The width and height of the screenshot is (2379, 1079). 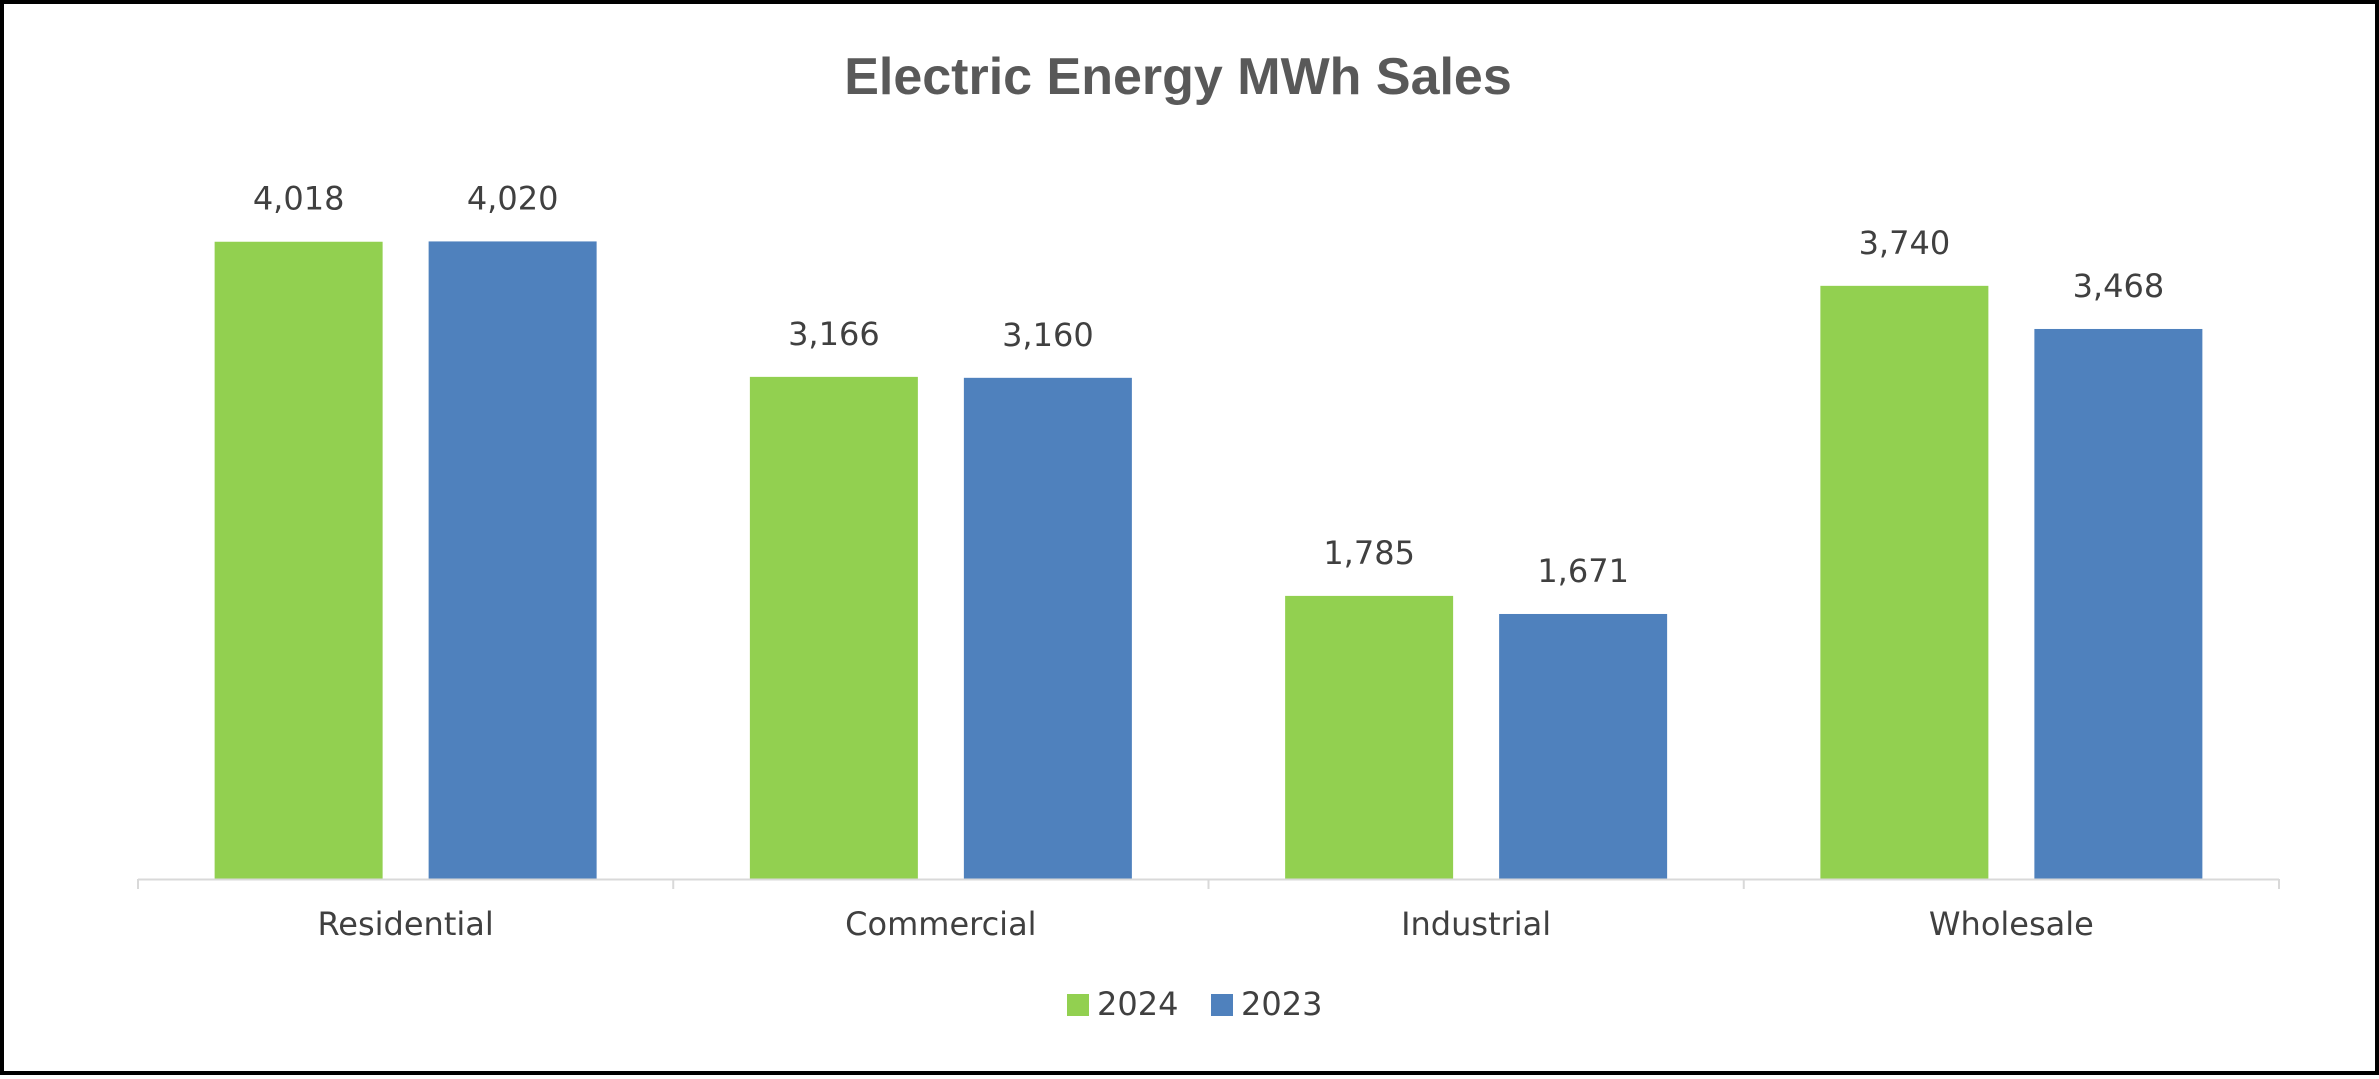 What do you see at coordinates (405, 924) in the screenshot?
I see `category-label-residential: Residential` at bounding box center [405, 924].